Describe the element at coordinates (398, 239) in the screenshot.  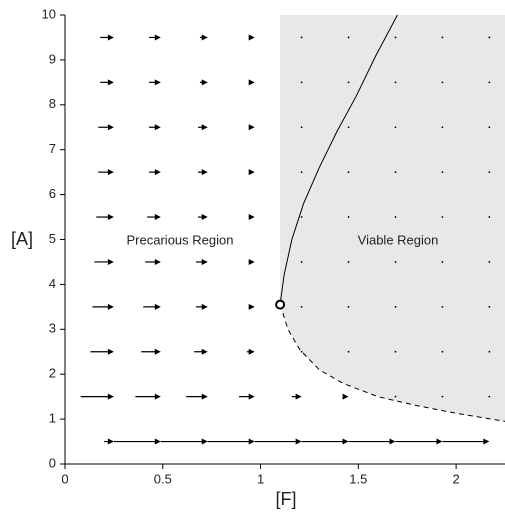
I see `region-label: Viable Region` at that location.